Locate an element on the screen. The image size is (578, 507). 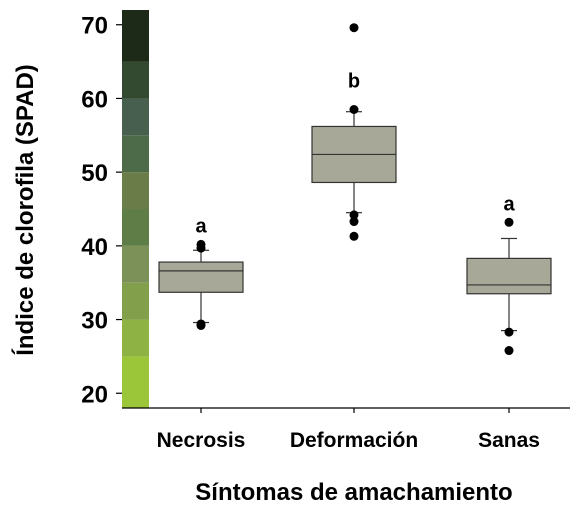
category-labels: Necrosis Deformación Sanas is located at coordinates (348, 440).